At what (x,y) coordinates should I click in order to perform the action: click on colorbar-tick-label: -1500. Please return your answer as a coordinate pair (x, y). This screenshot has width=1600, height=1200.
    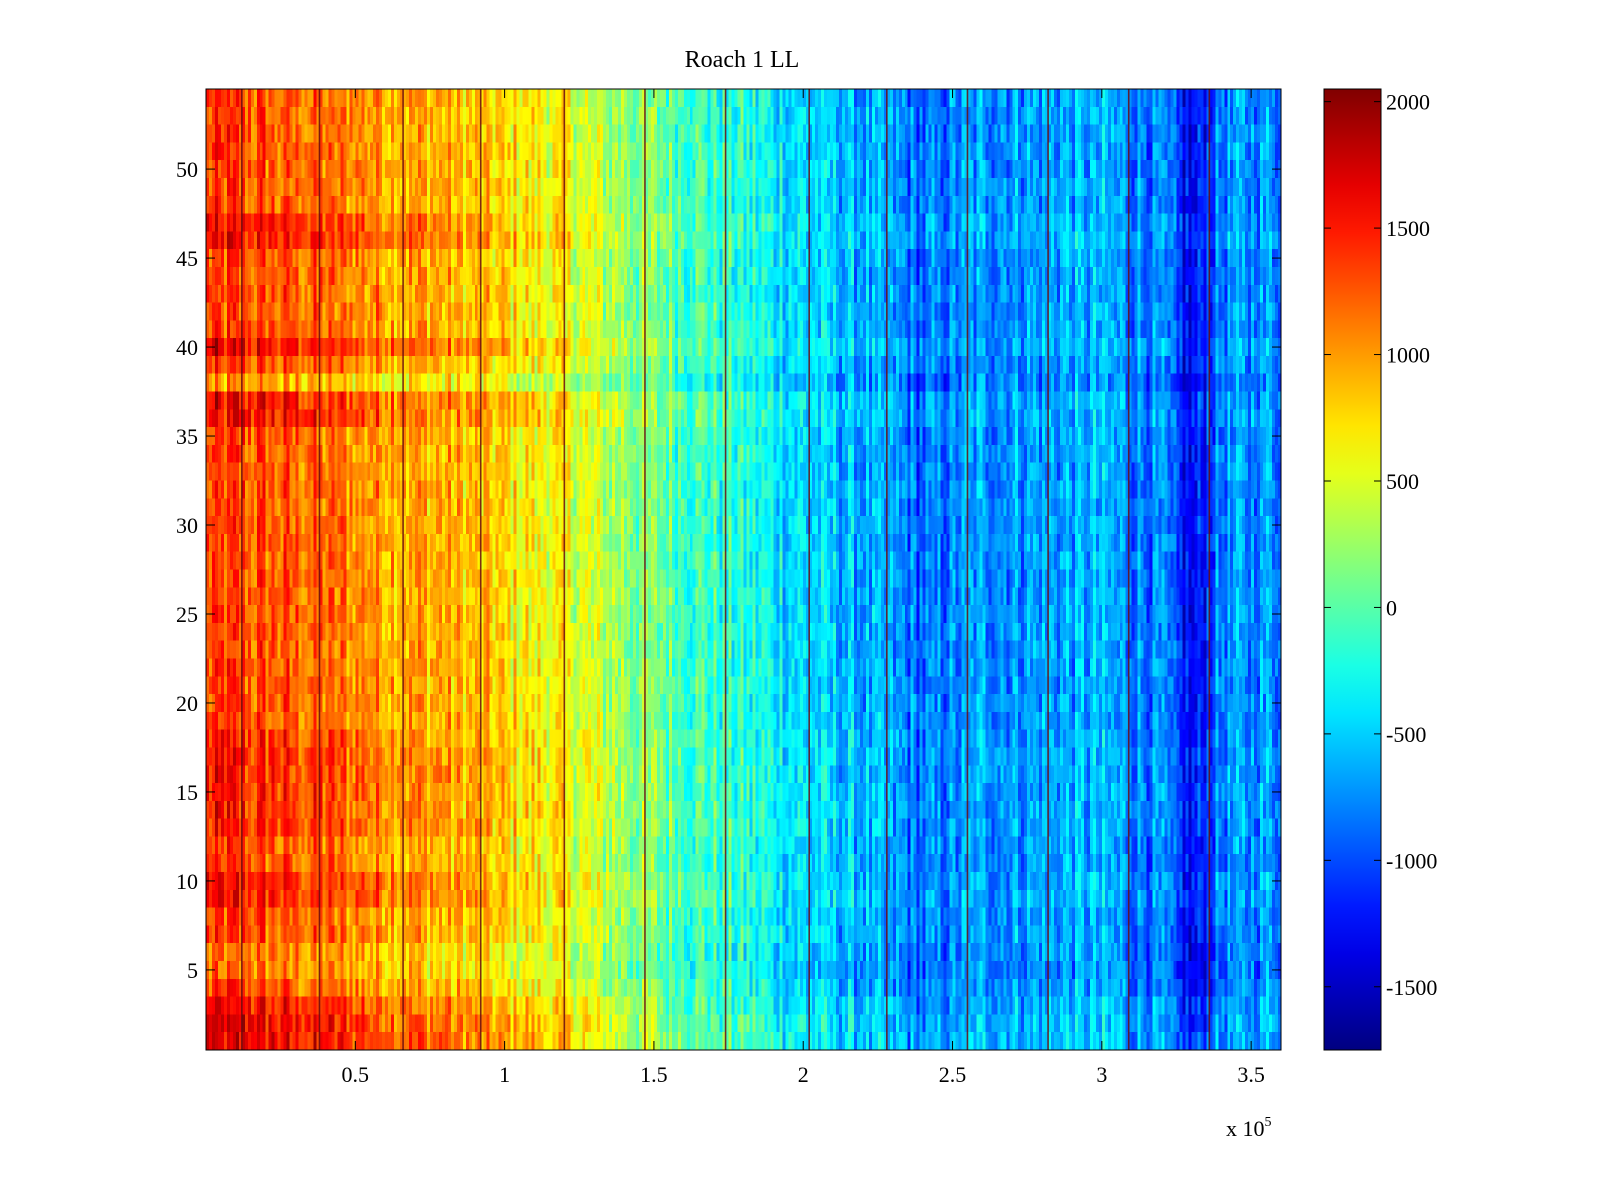
    Looking at the image, I should click on (1411, 987).